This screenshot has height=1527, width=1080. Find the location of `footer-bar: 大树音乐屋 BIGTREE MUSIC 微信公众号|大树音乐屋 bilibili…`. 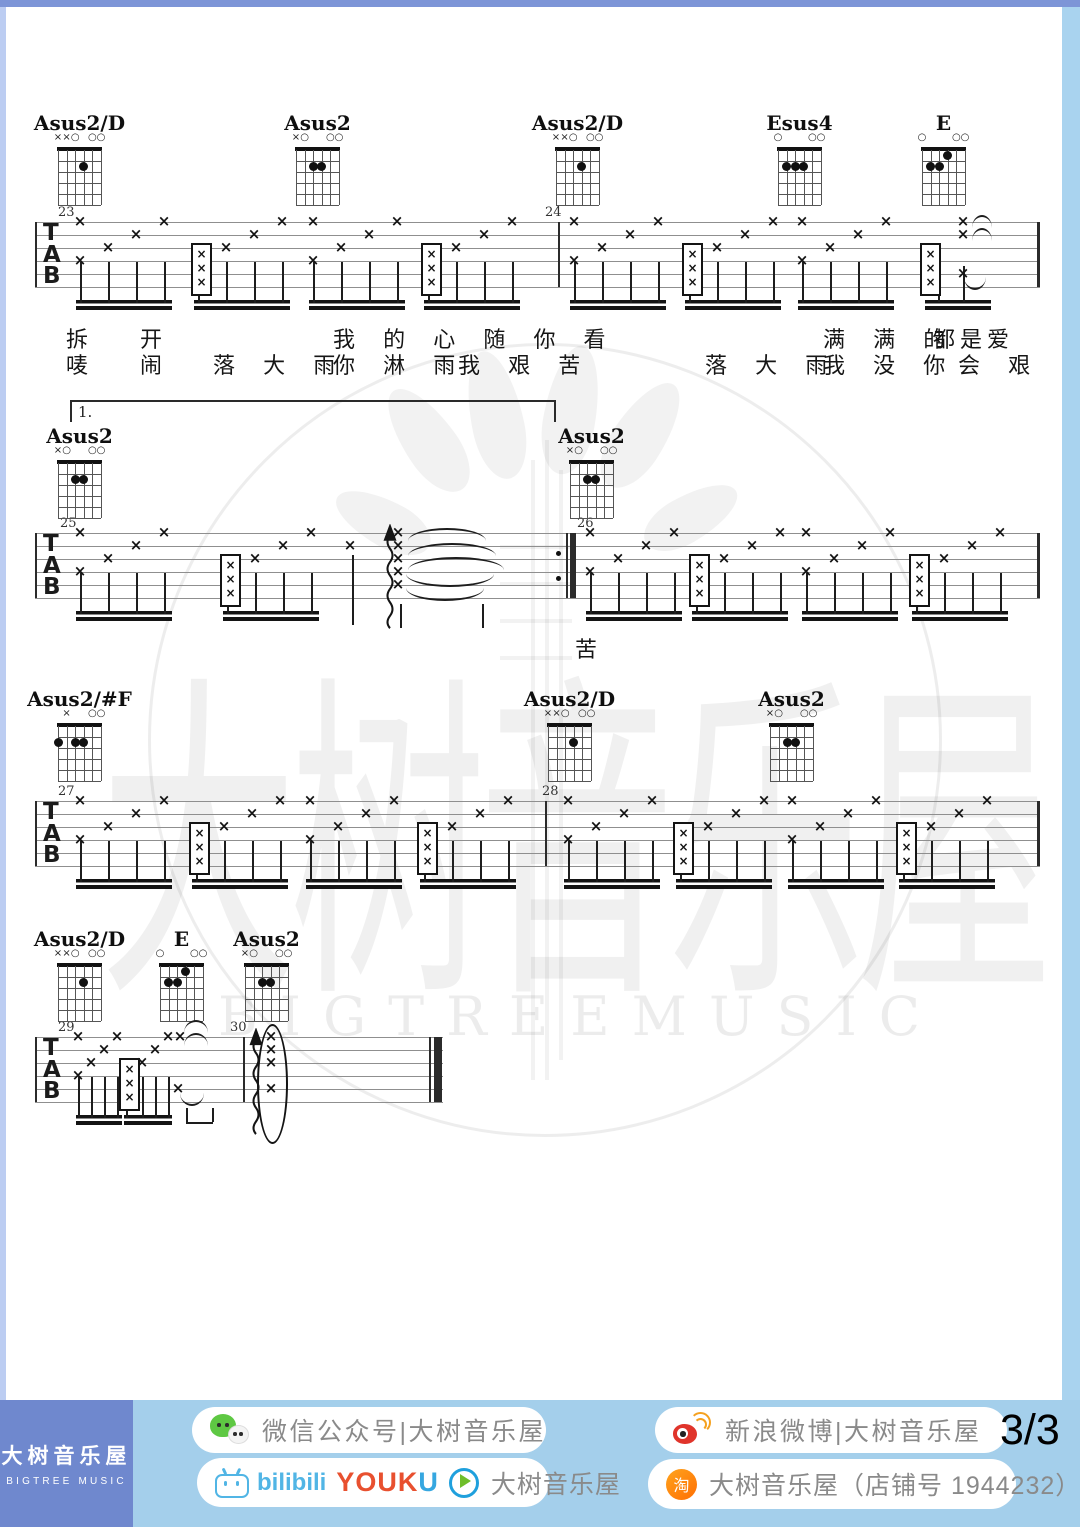

footer-bar: 大树音乐屋 BIGTREE MUSIC 微信公众号|大树音乐屋 bilibili… is located at coordinates (540, 1463).